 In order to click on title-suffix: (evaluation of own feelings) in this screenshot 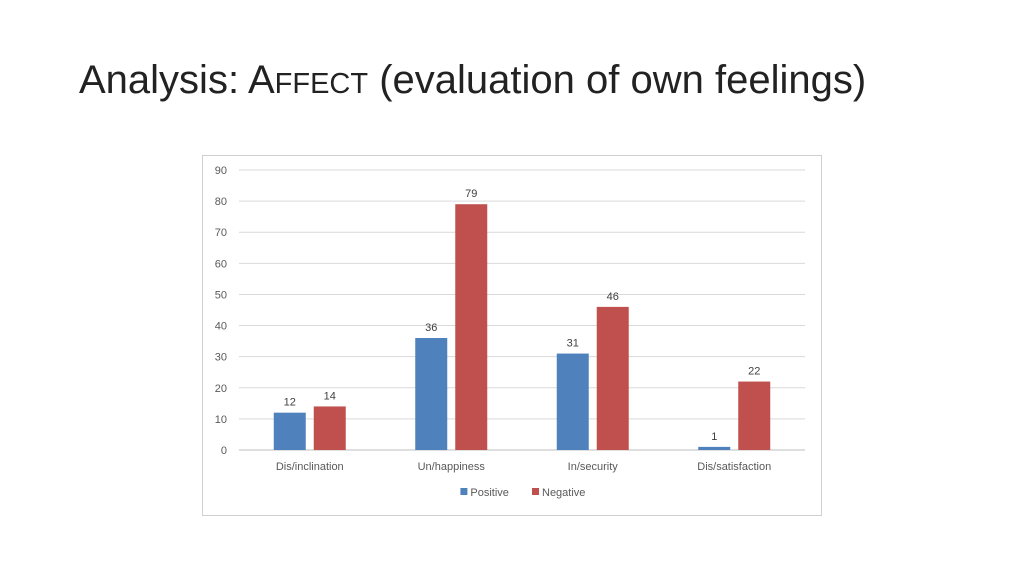, I will do `click(617, 80)`.